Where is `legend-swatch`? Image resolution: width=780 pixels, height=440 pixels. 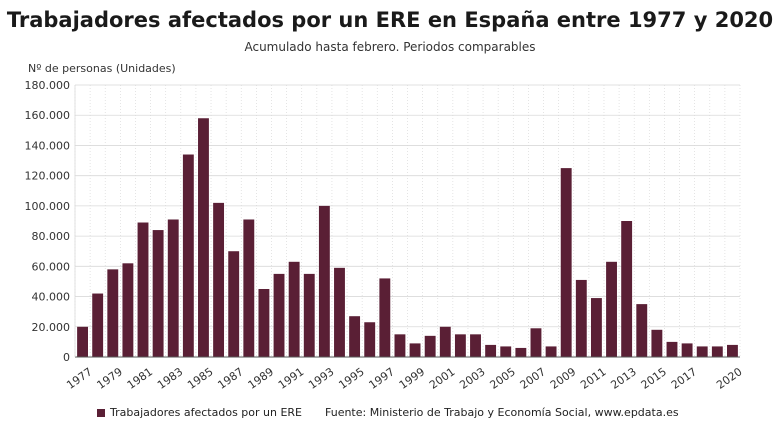 legend-swatch is located at coordinates (101, 412).